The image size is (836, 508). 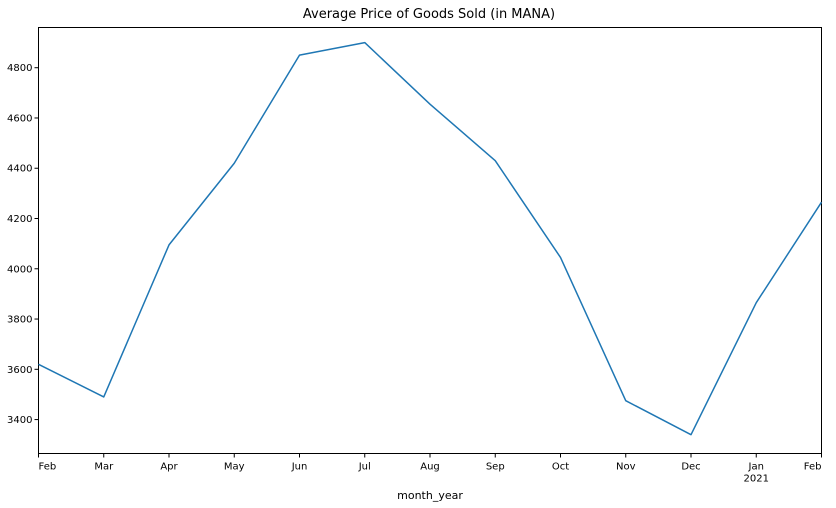 I want to click on y-tick-label: 3800, so click(x=19, y=320).